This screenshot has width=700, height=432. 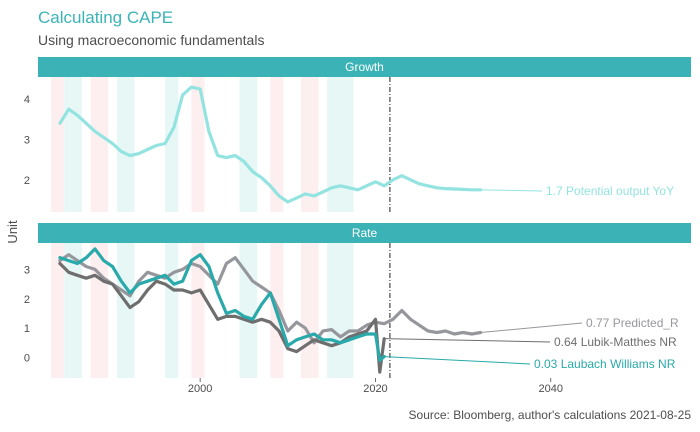 I want to click on strip-label-rate: Rate, so click(x=365, y=233).